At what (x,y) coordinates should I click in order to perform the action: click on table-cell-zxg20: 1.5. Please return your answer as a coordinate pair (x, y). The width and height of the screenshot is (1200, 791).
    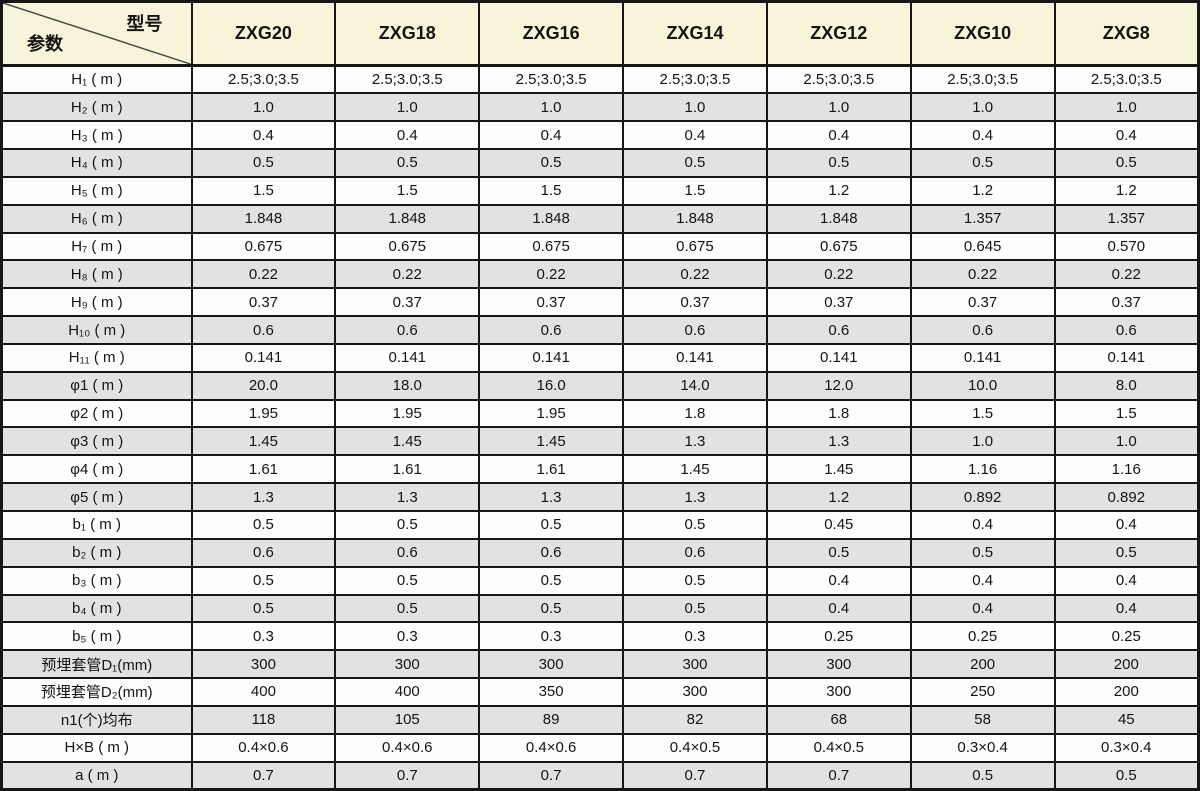
    Looking at the image, I should click on (263, 190).